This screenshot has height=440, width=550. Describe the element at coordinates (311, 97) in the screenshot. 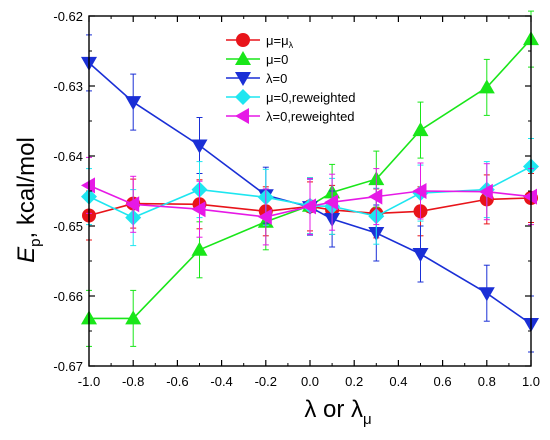

I see `legend-label: μ=0,reweighted` at that location.